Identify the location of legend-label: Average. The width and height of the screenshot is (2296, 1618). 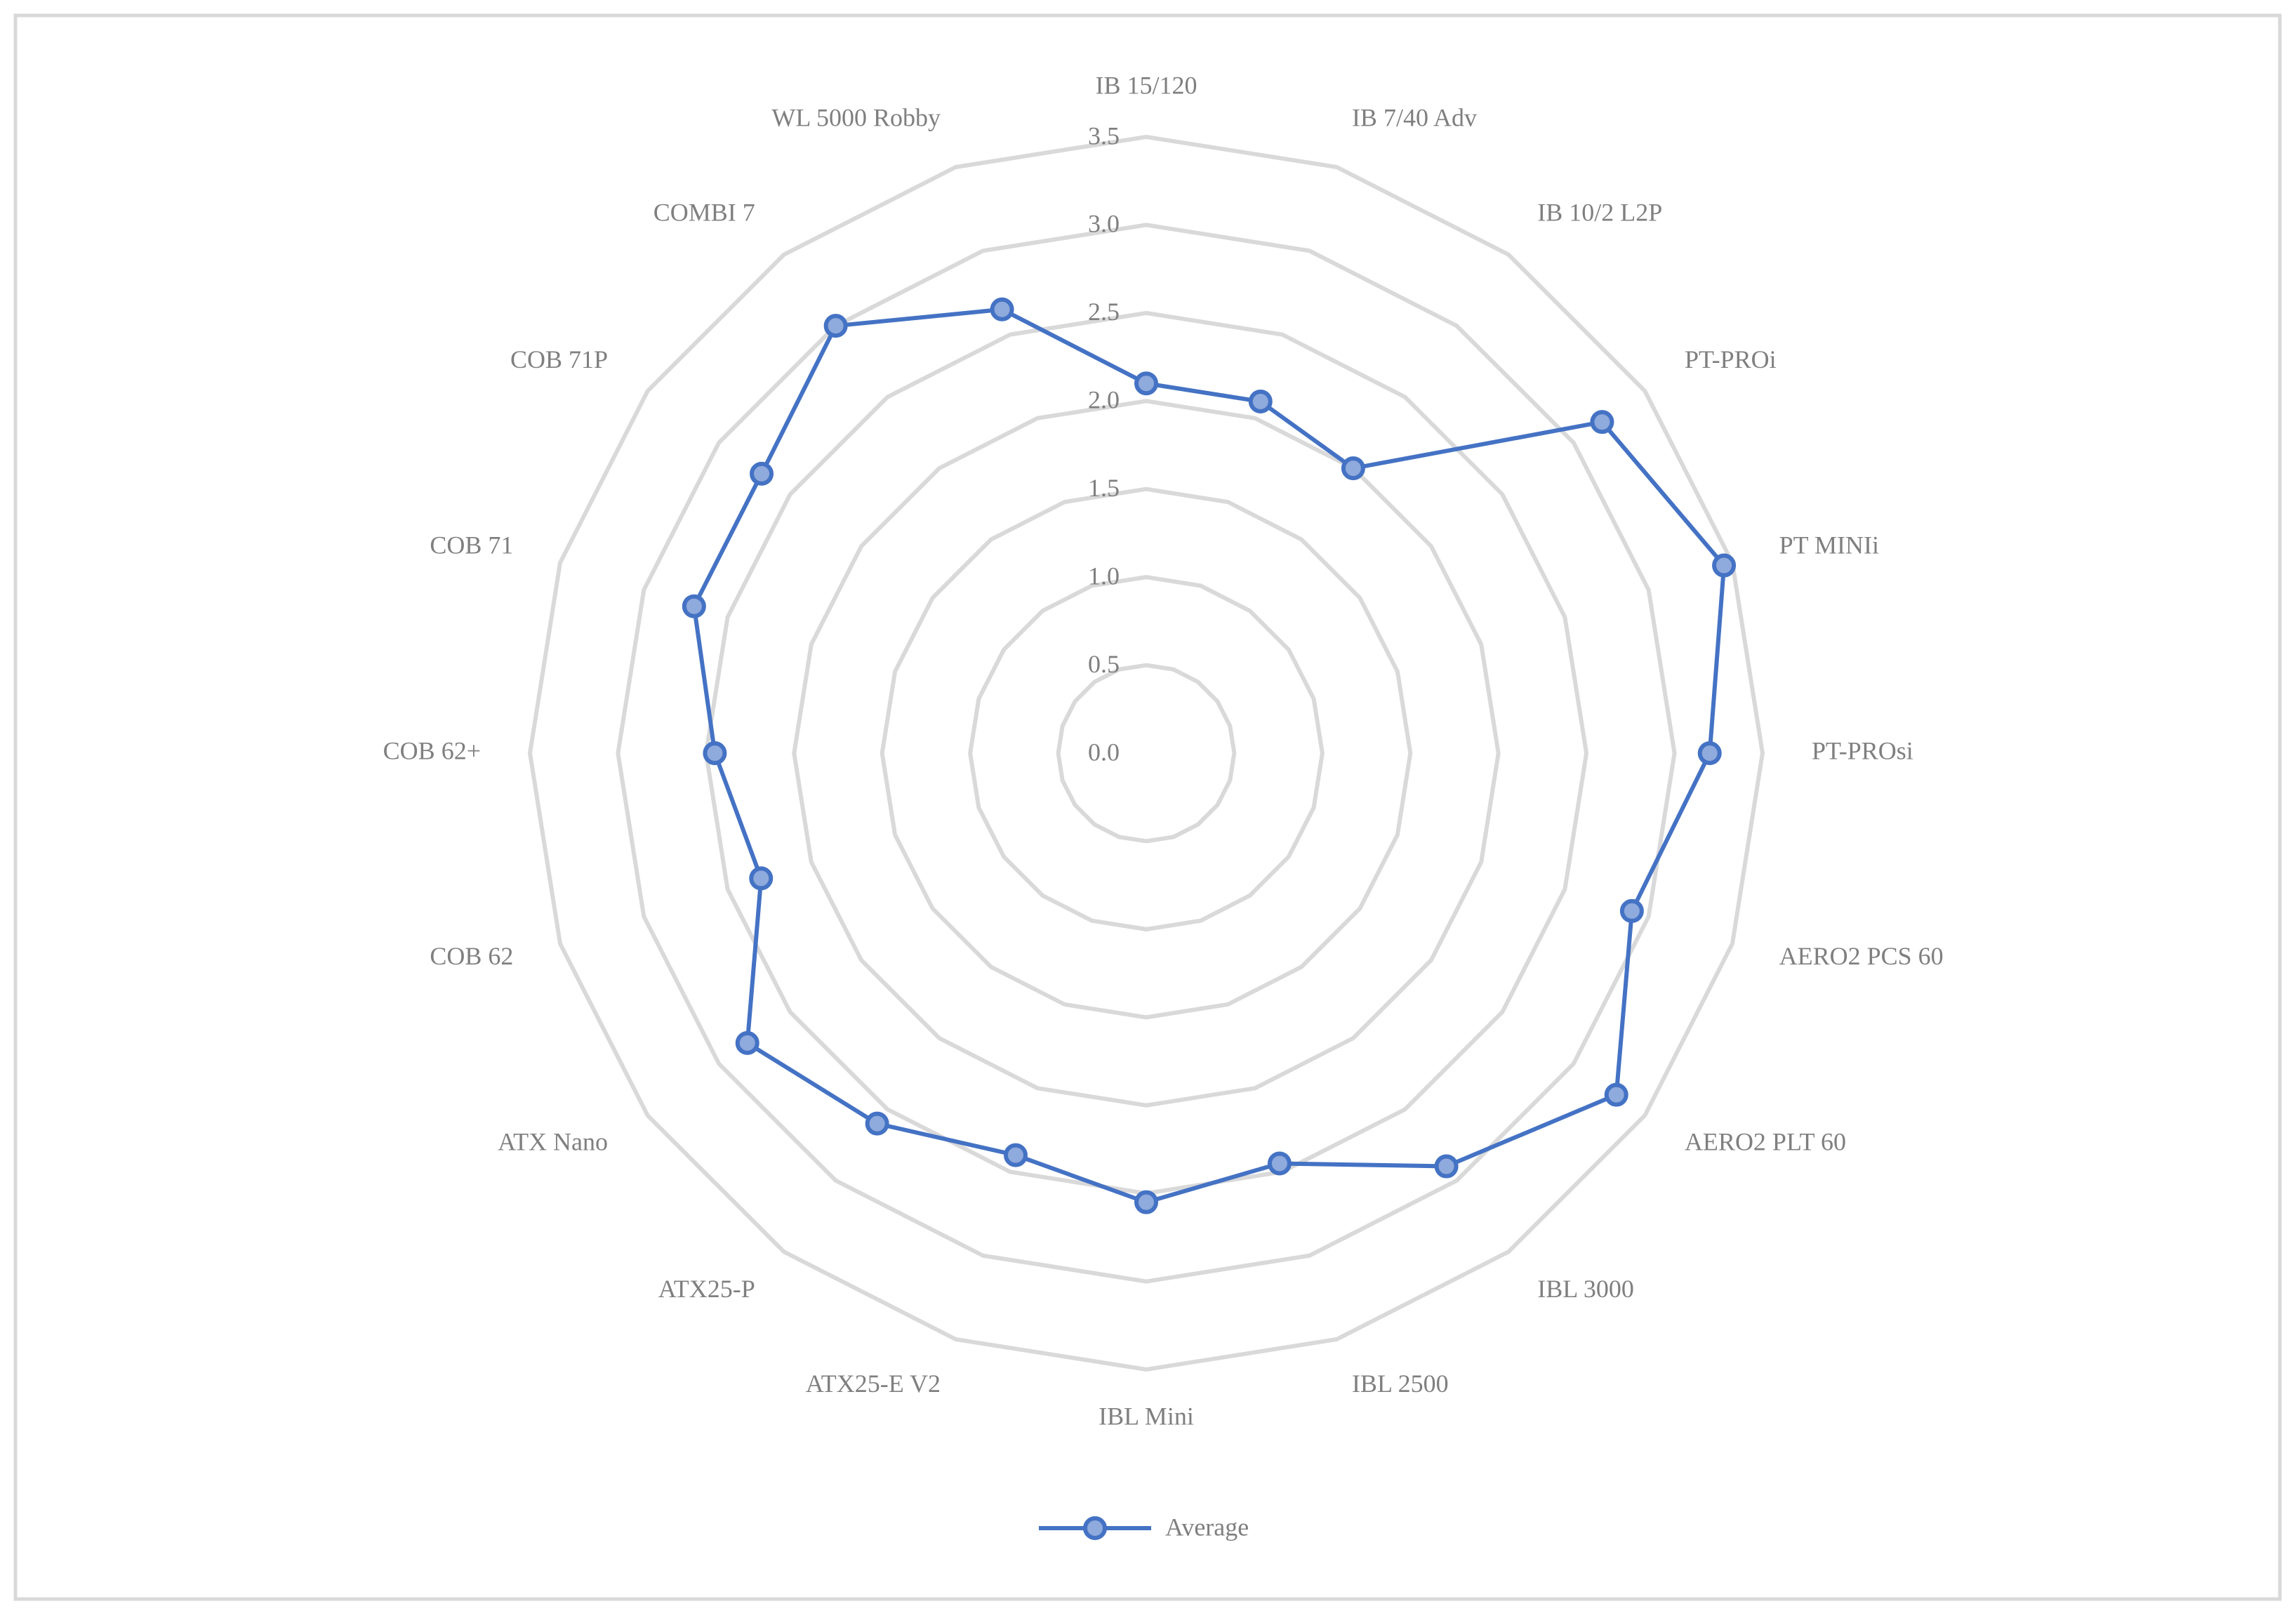
(1207, 1527).